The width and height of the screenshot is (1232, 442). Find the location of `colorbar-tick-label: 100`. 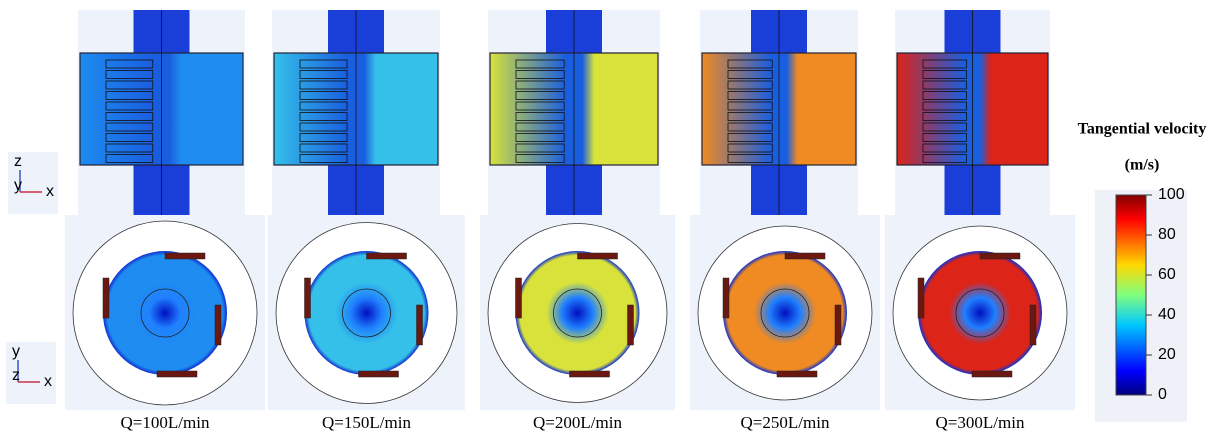

colorbar-tick-label: 100 is located at coordinates (1171, 194).